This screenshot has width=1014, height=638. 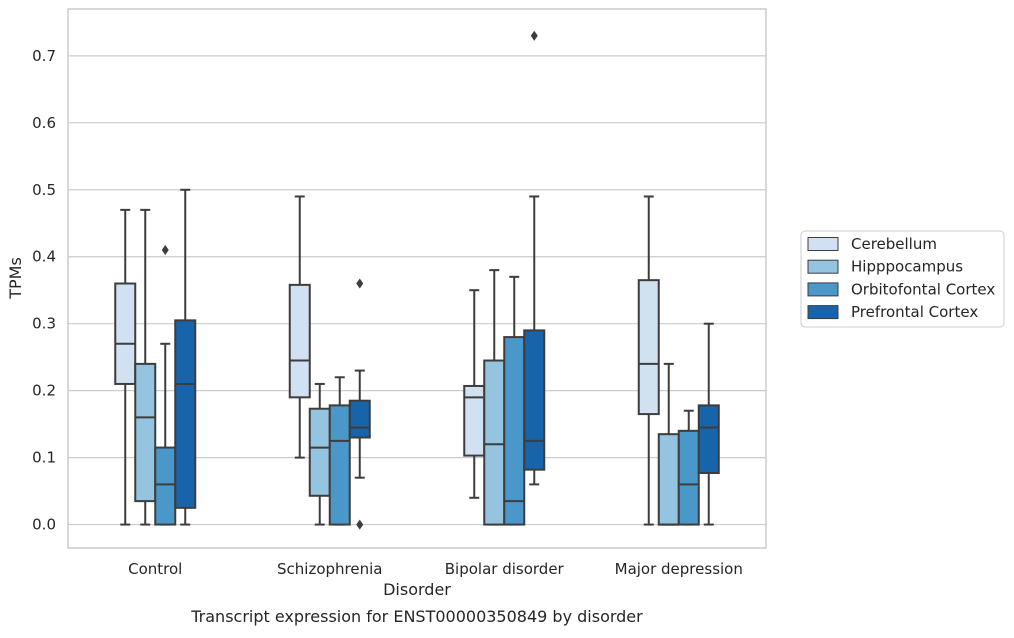 What do you see at coordinates (44, 56) in the screenshot?
I see `y-tick-label: 0.7` at bounding box center [44, 56].